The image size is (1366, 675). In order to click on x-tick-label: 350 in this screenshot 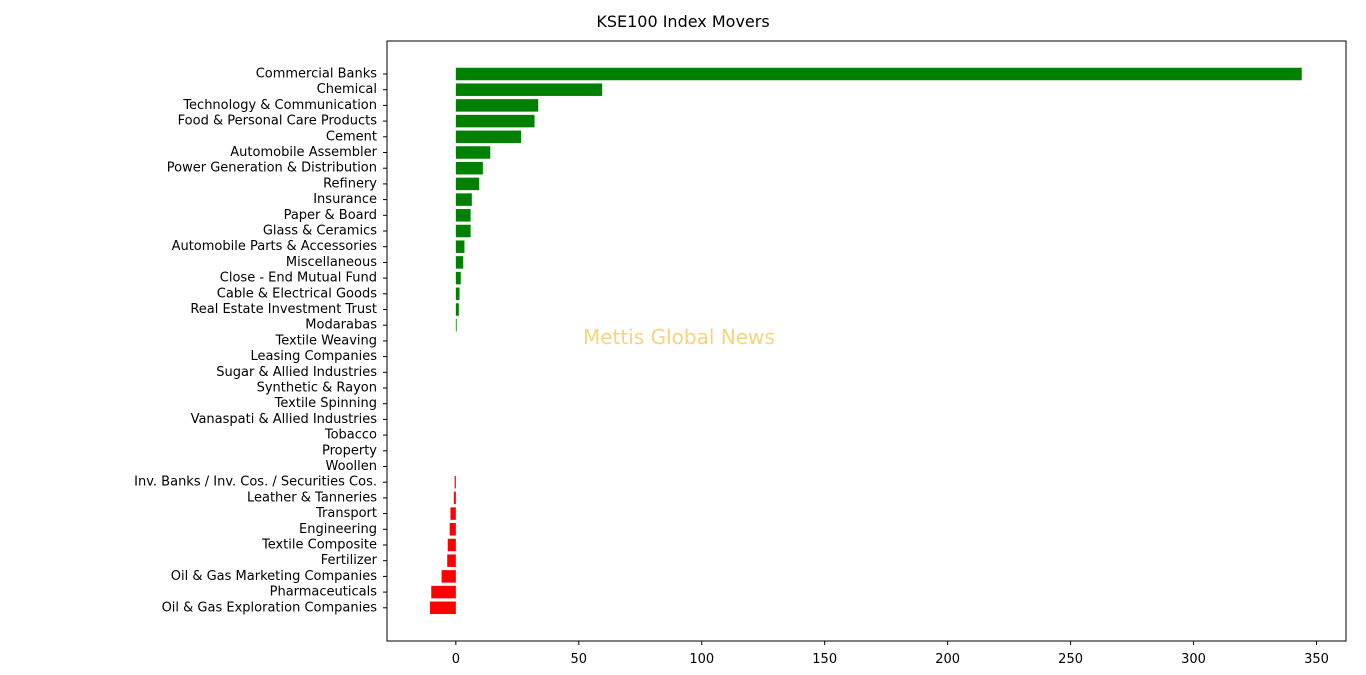, I will do `click(1316, 659)`.